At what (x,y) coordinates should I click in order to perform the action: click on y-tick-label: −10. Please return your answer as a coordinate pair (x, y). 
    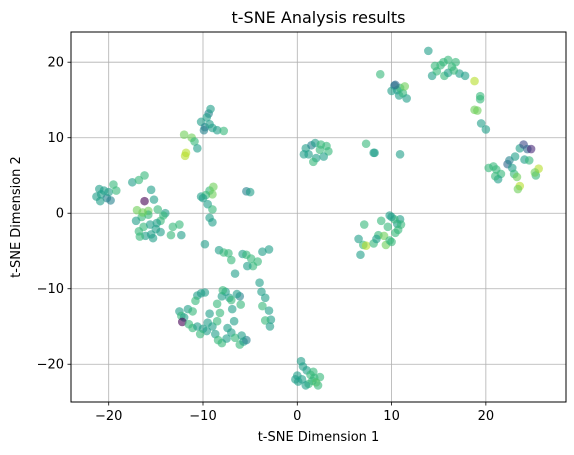
    Looking at the image, I should click on (50, 289).